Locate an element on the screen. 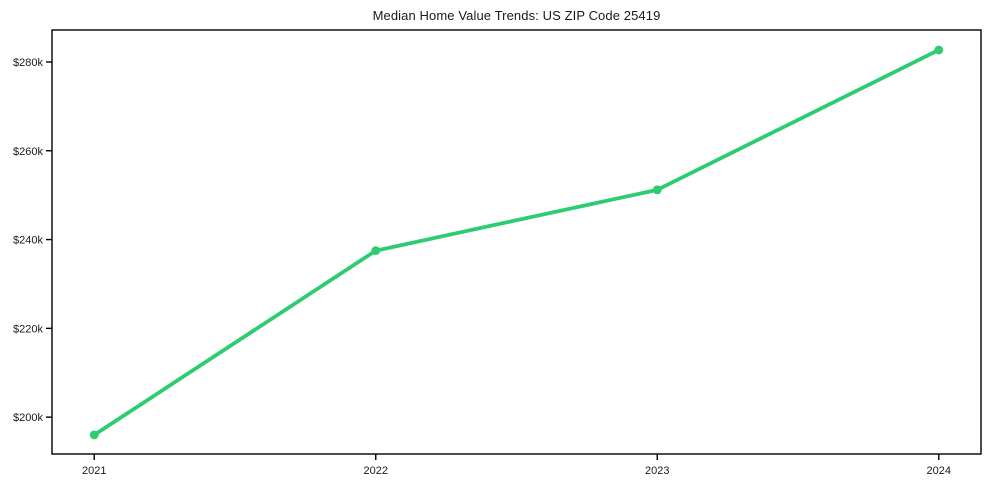 The width and height of the screenshot is (990, 490). data-point-2022 is located at coordinates (376, 251).